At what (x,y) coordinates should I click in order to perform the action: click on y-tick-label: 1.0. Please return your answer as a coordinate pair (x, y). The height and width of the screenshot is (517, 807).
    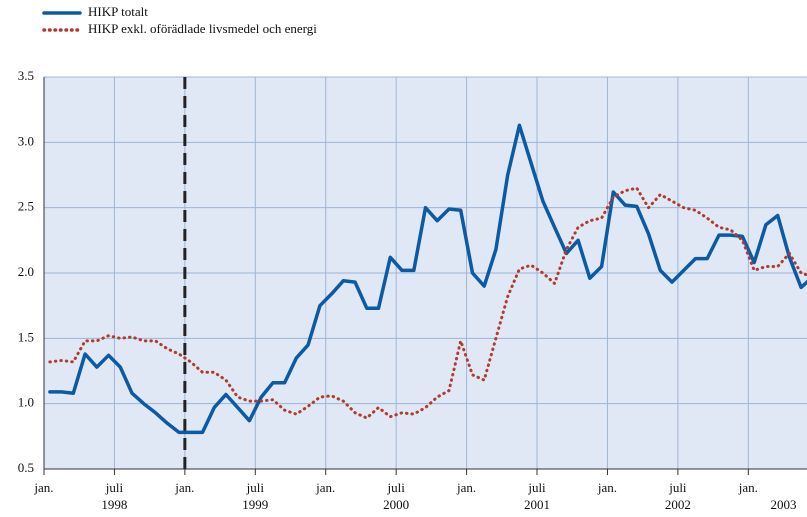
    Looking at the image, I should click on (26, 402).